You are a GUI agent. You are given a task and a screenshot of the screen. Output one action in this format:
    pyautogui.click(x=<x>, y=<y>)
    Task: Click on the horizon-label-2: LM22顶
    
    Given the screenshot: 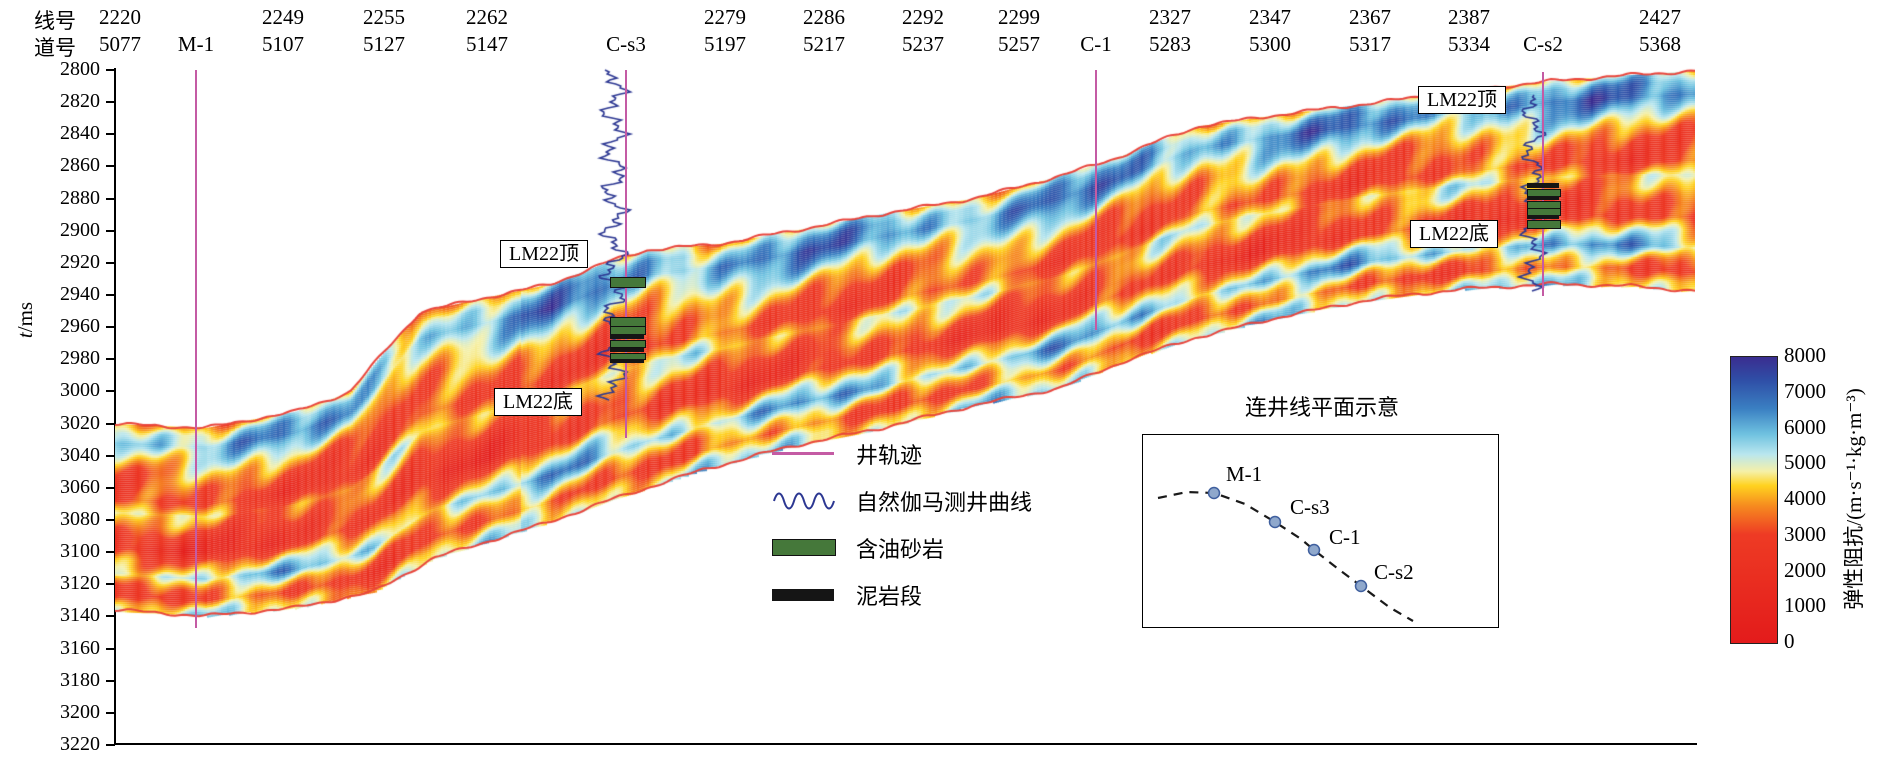 What is the action you would take?
    pyautogui.click(x=1462, y=100)
    